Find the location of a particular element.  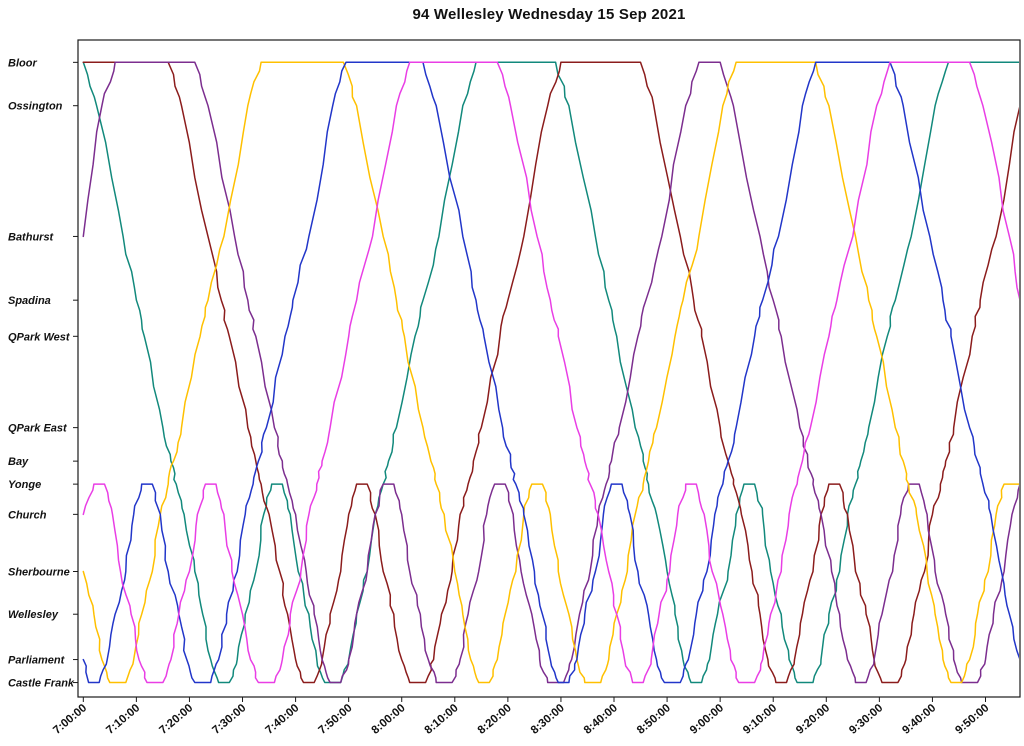

x-tick-label: 9:20:00 is located at coordinates (813, 719).